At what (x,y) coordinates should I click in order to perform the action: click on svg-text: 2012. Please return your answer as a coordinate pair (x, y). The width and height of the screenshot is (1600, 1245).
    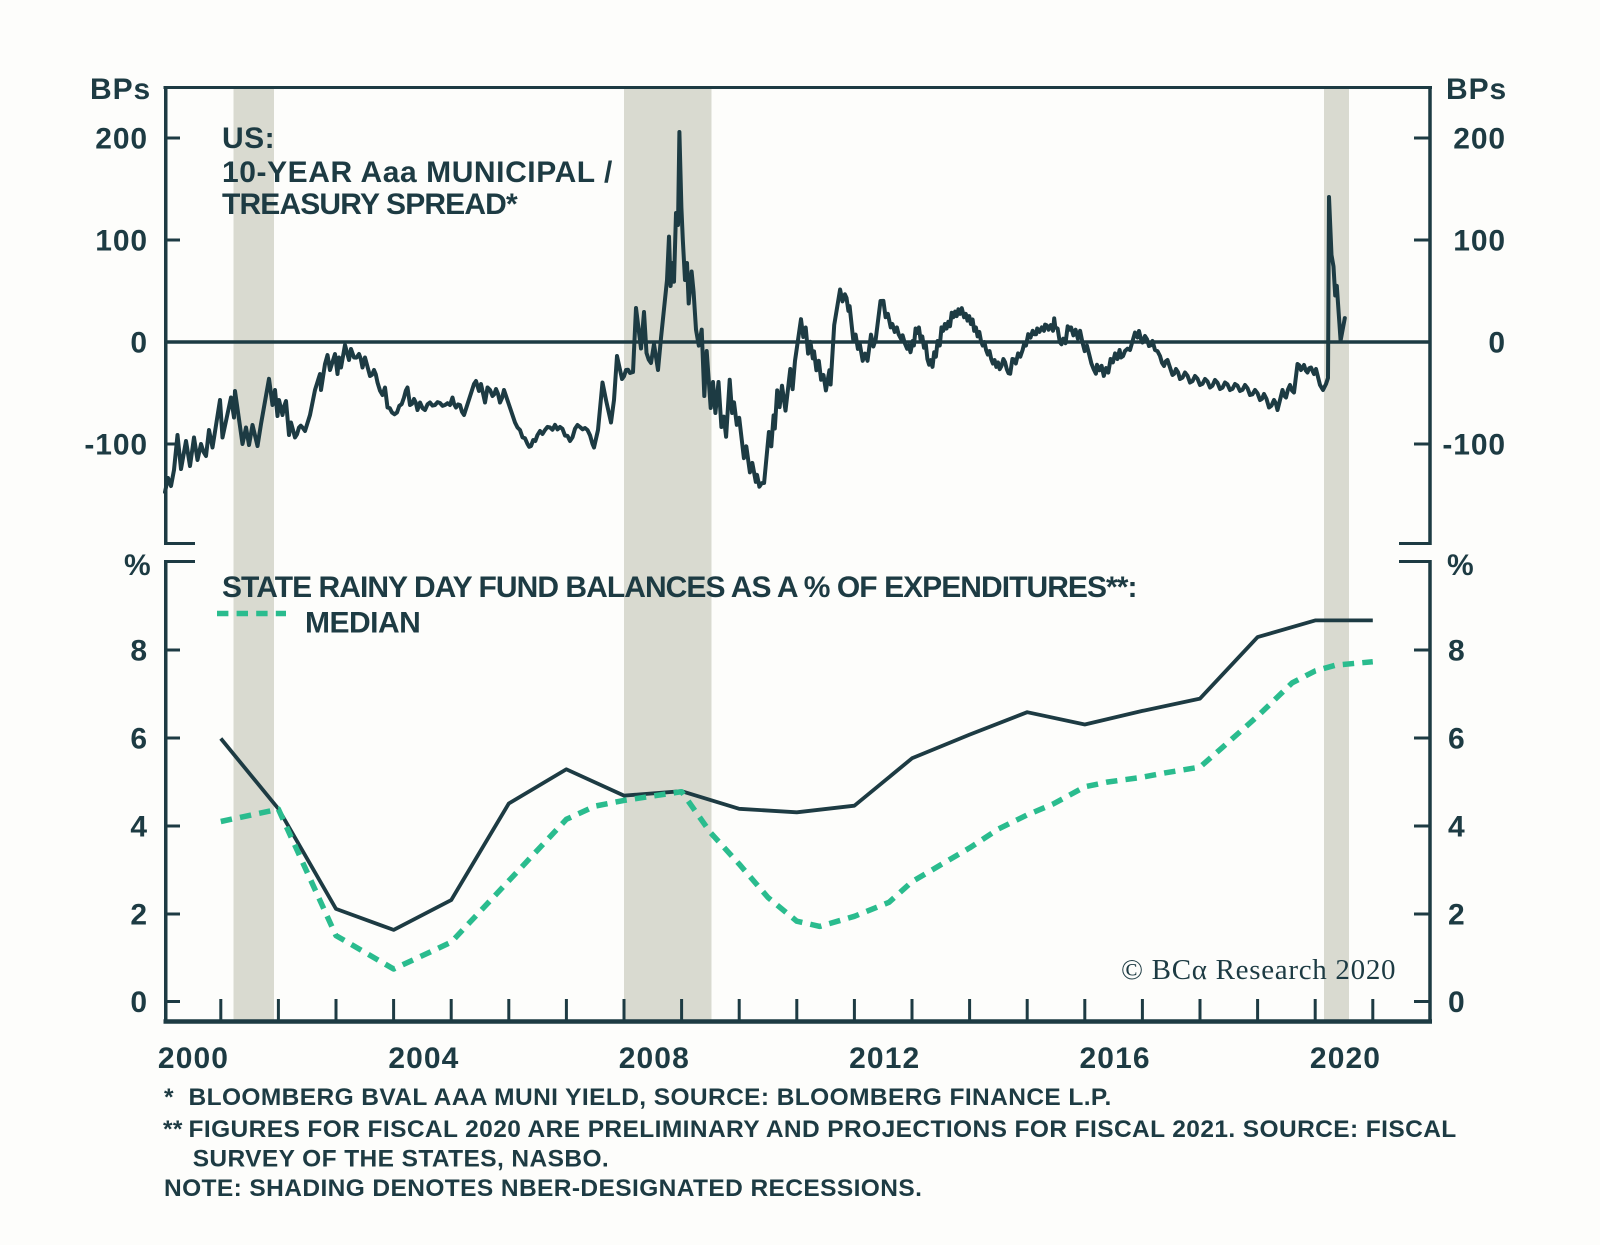
    Looking at the image, I should click on (884, 1058).